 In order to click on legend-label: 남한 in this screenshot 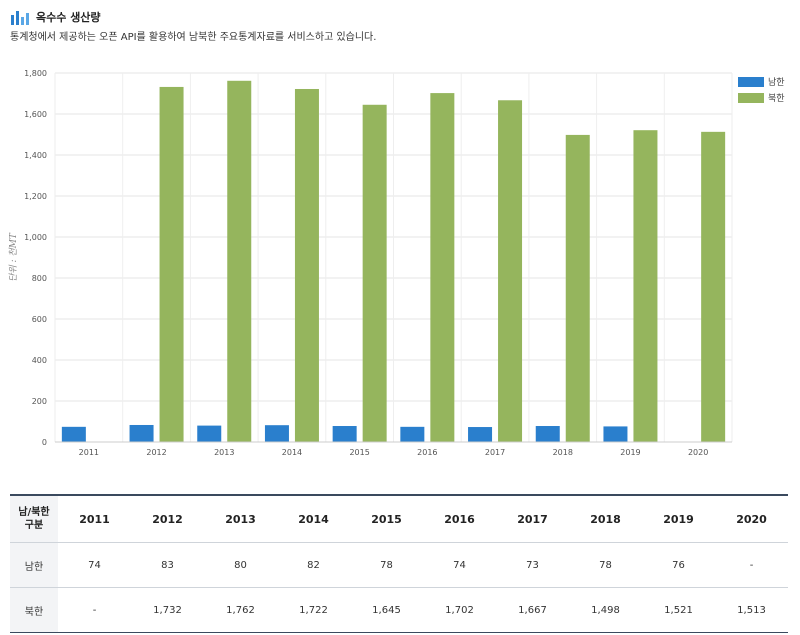, I will do `click(776, 82)`.